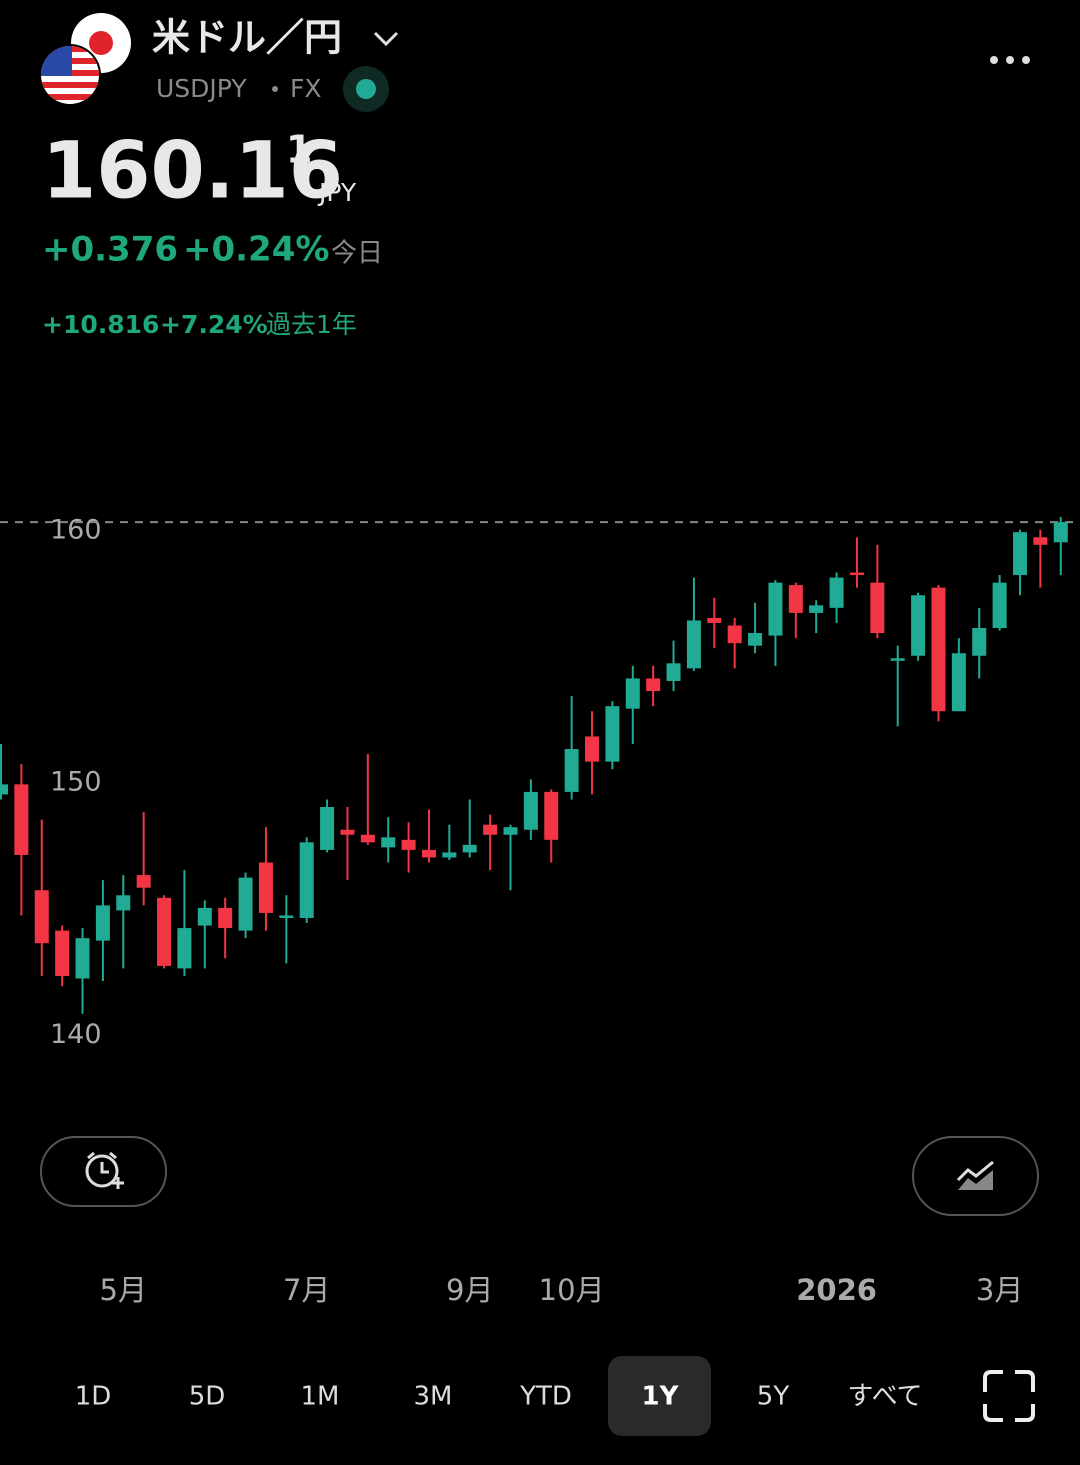 The image size is (1080, 1465). Describe the element at coordinates (975, 1176) in the screenshot. I see `chart-style-button` at that location.